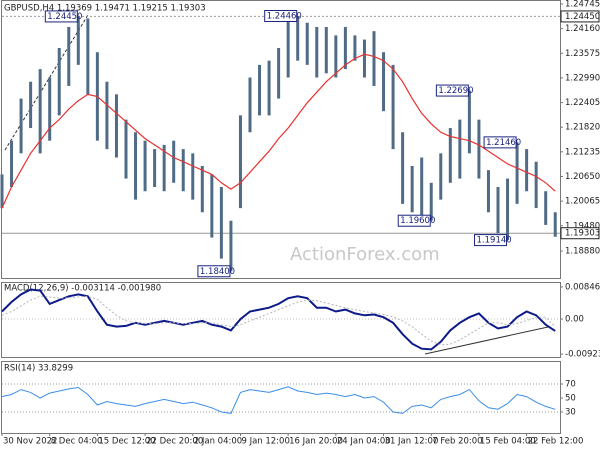  What do you see at coordinates (46, 82) in the screenshot?
I see `trend-line` at bounding box center [46, 82].